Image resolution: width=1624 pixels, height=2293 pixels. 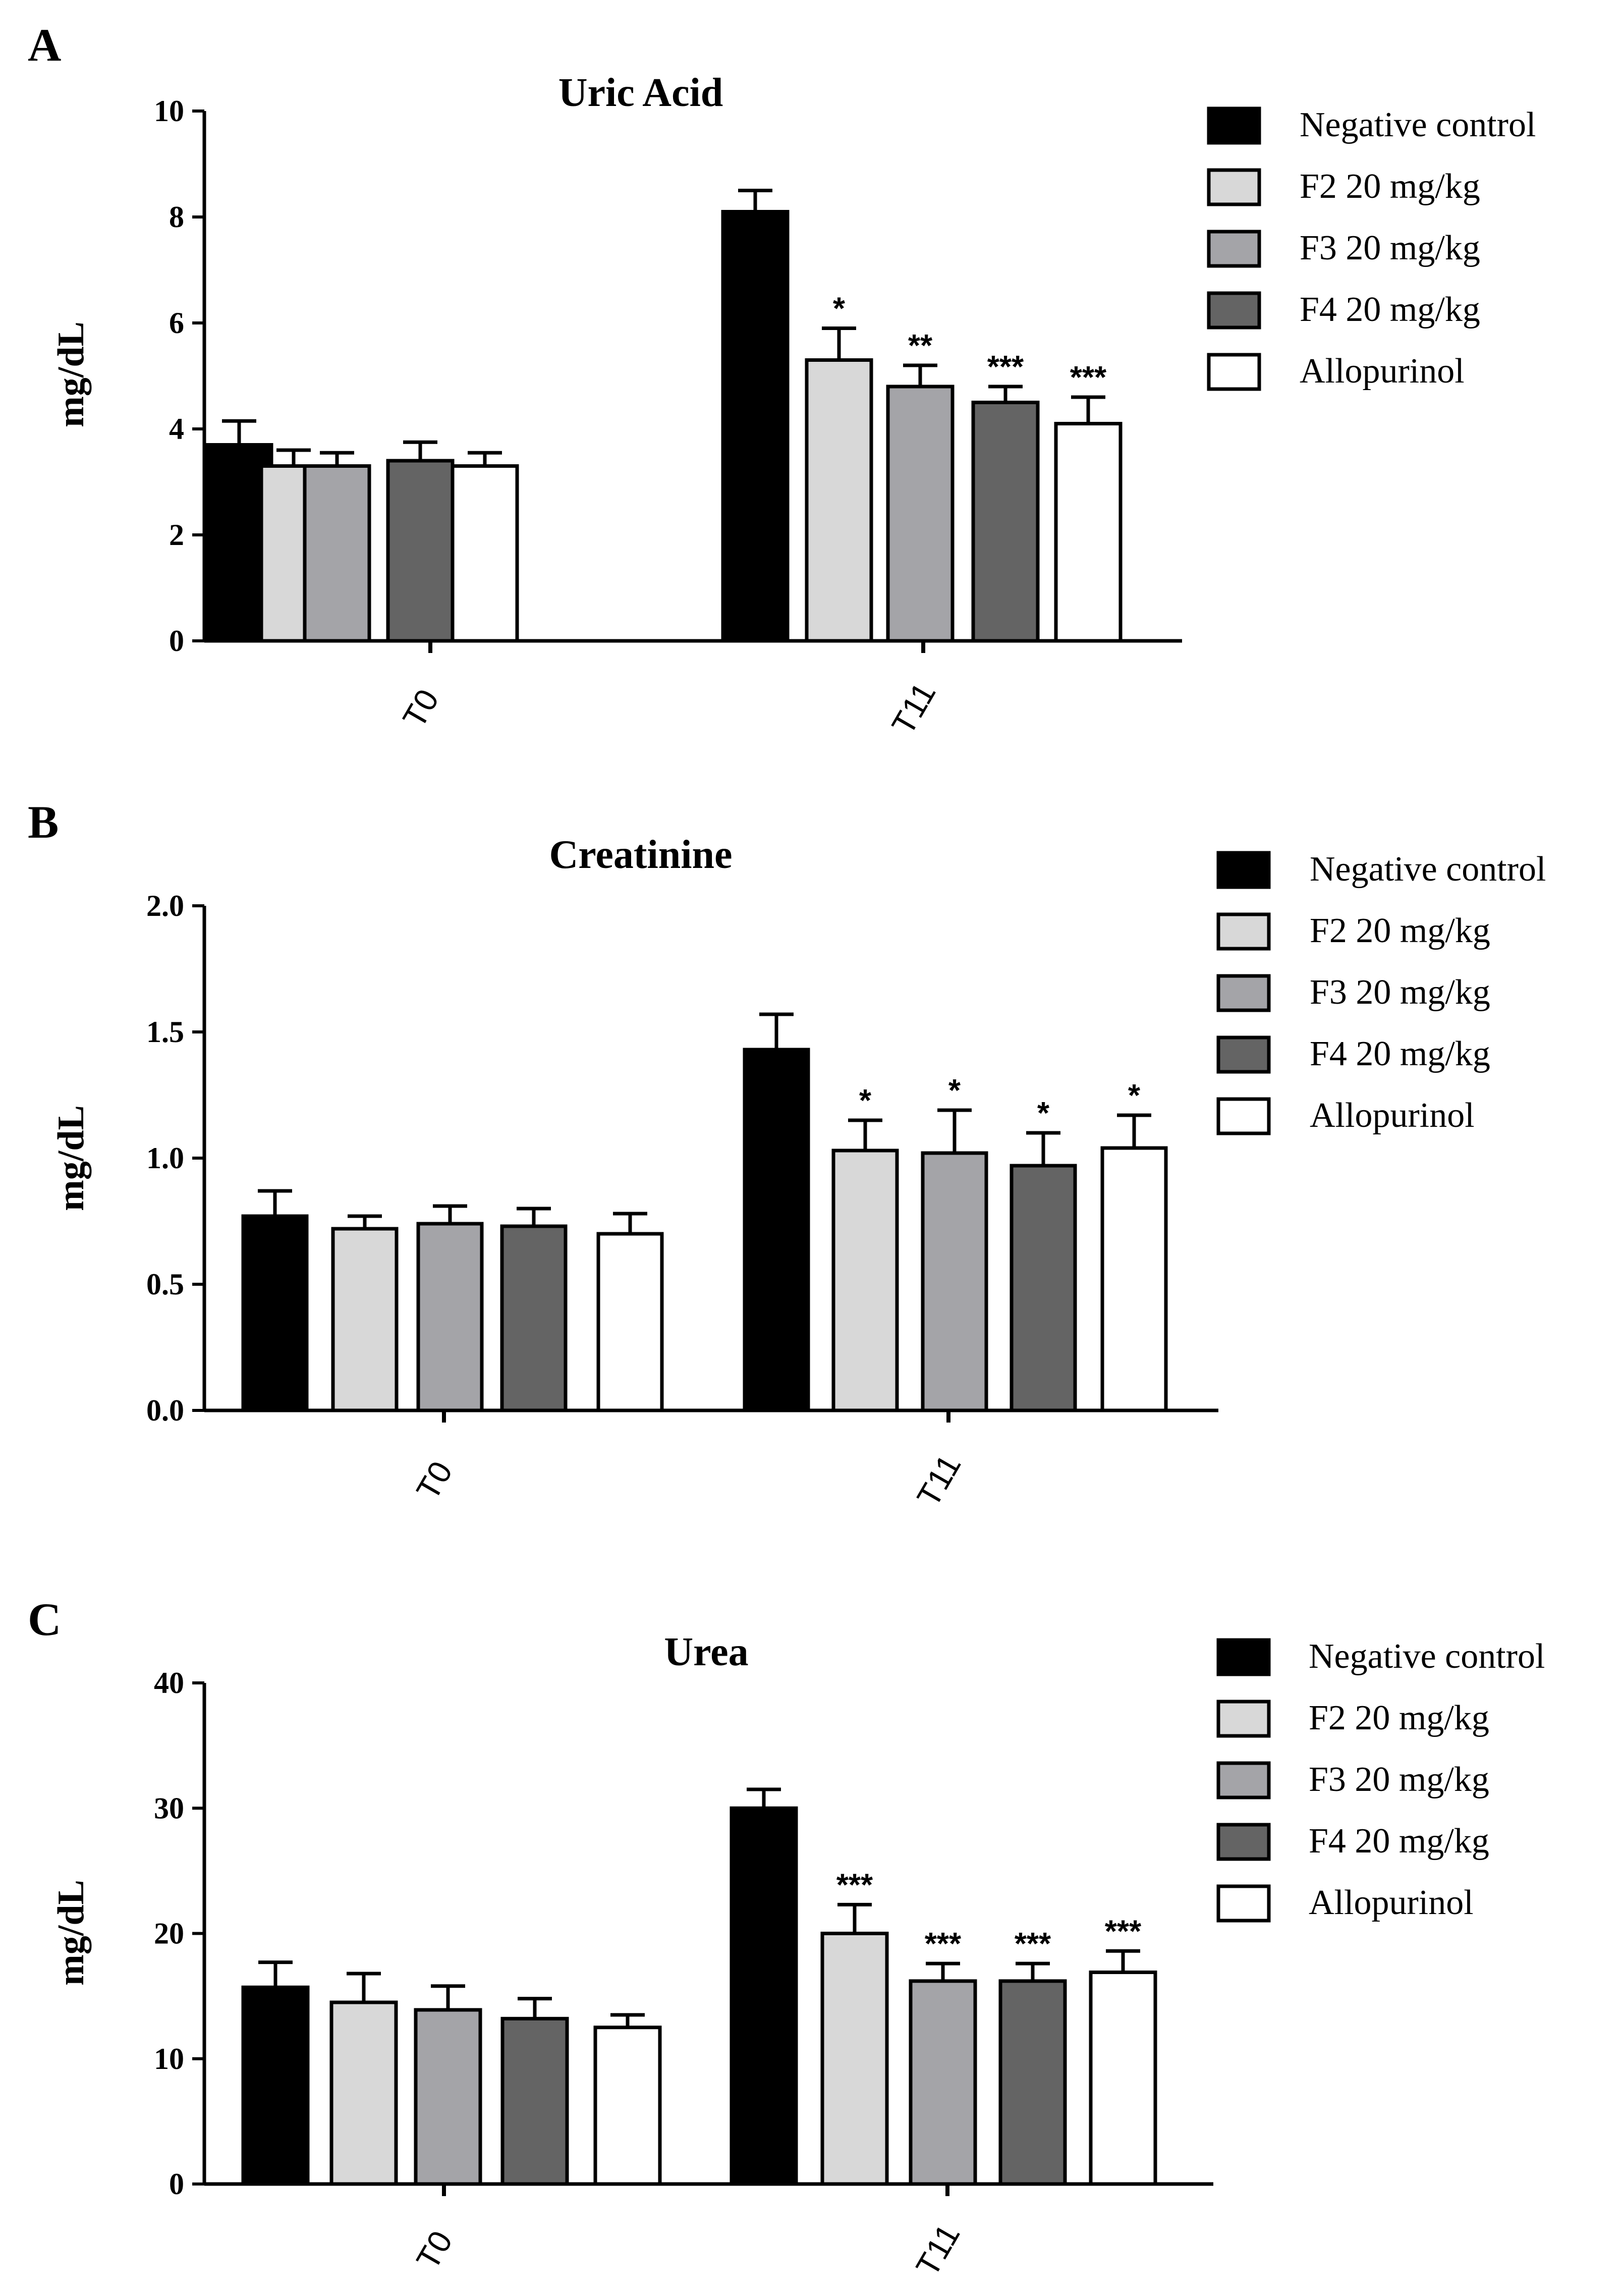 I want to click on panel-letter: A, so click(x=44, y=45).